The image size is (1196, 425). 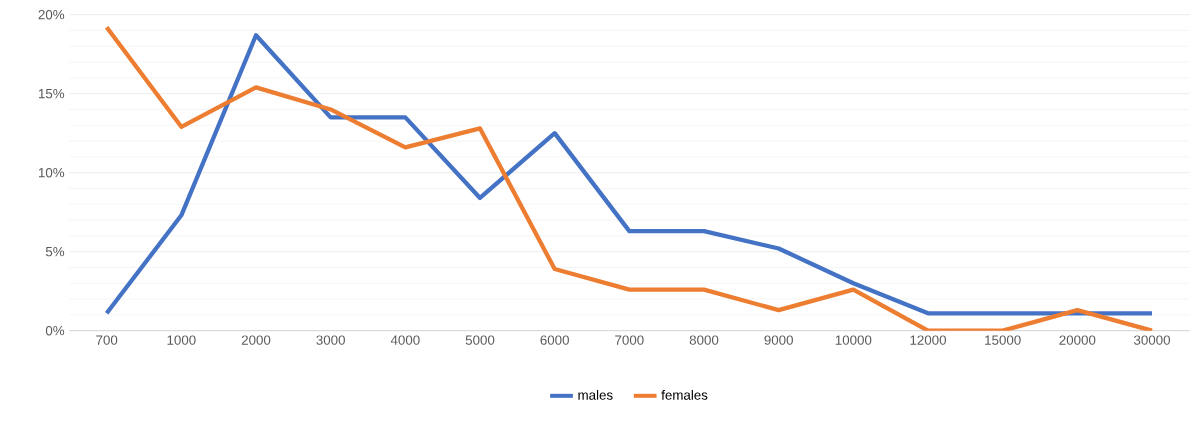 What do you see at coordinates (853, 340) in the screenshot?
I see `x-tick-label: 10000` at bounding box center [853, 340].